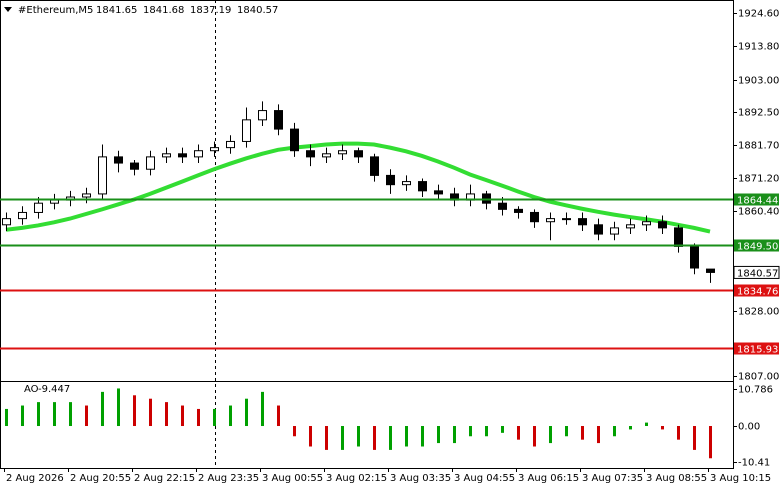 Image resolution: width=781 pixels, height=489 pixels. Describe the element at coordinates (210, 10) in the screenshot. I see `header-quote: 1837.19` at that location.